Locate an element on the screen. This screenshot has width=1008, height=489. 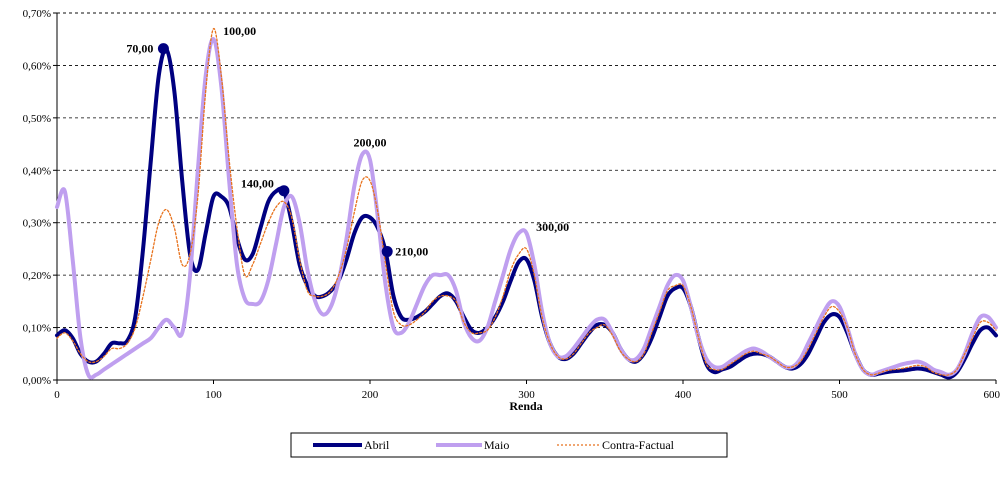
y-tick-label: 0,50% is located at coordinates (37, 119).